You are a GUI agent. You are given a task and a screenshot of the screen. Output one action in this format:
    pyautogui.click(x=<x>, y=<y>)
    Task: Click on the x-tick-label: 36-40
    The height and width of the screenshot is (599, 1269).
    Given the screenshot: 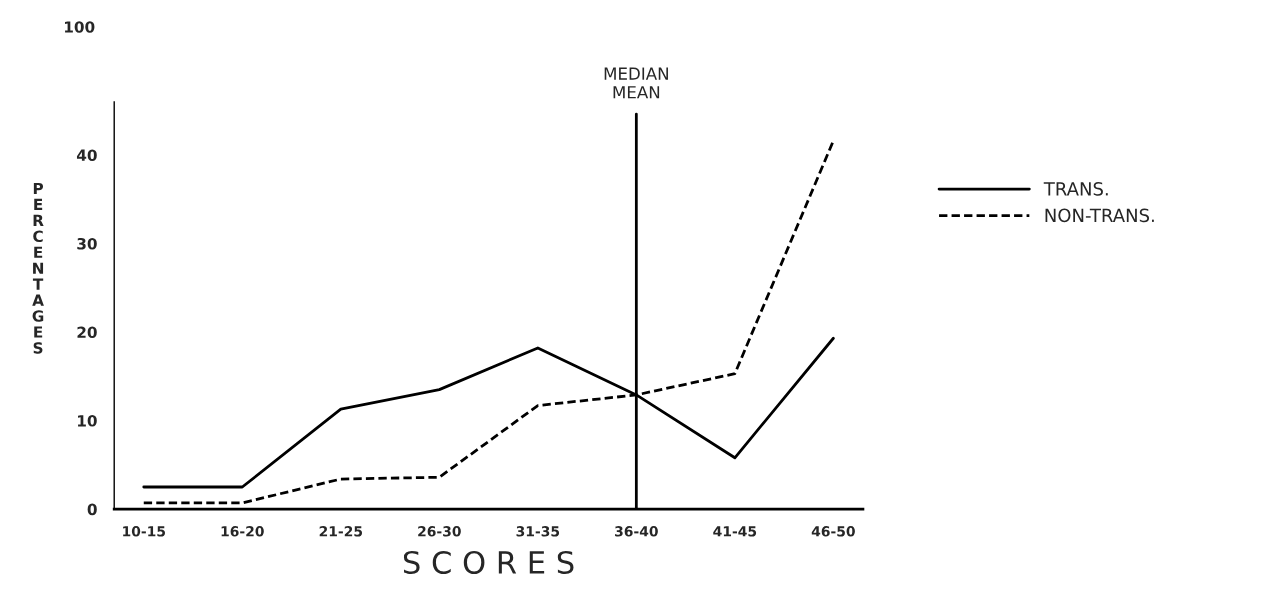 What is the action you would take?
    pyautogui.click(x=636, y=531)
    